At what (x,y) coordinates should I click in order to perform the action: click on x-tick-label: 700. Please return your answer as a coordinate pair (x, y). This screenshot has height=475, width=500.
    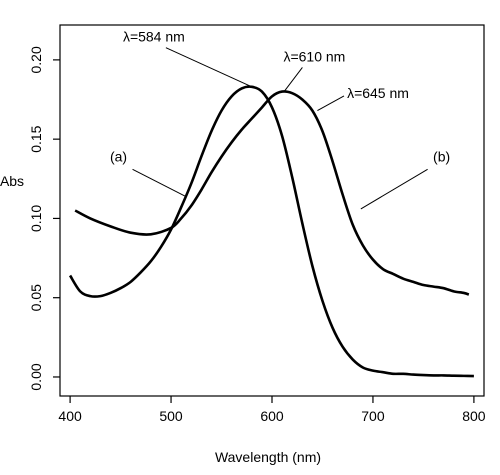
    Looking at the image, I should click on (373, 416).